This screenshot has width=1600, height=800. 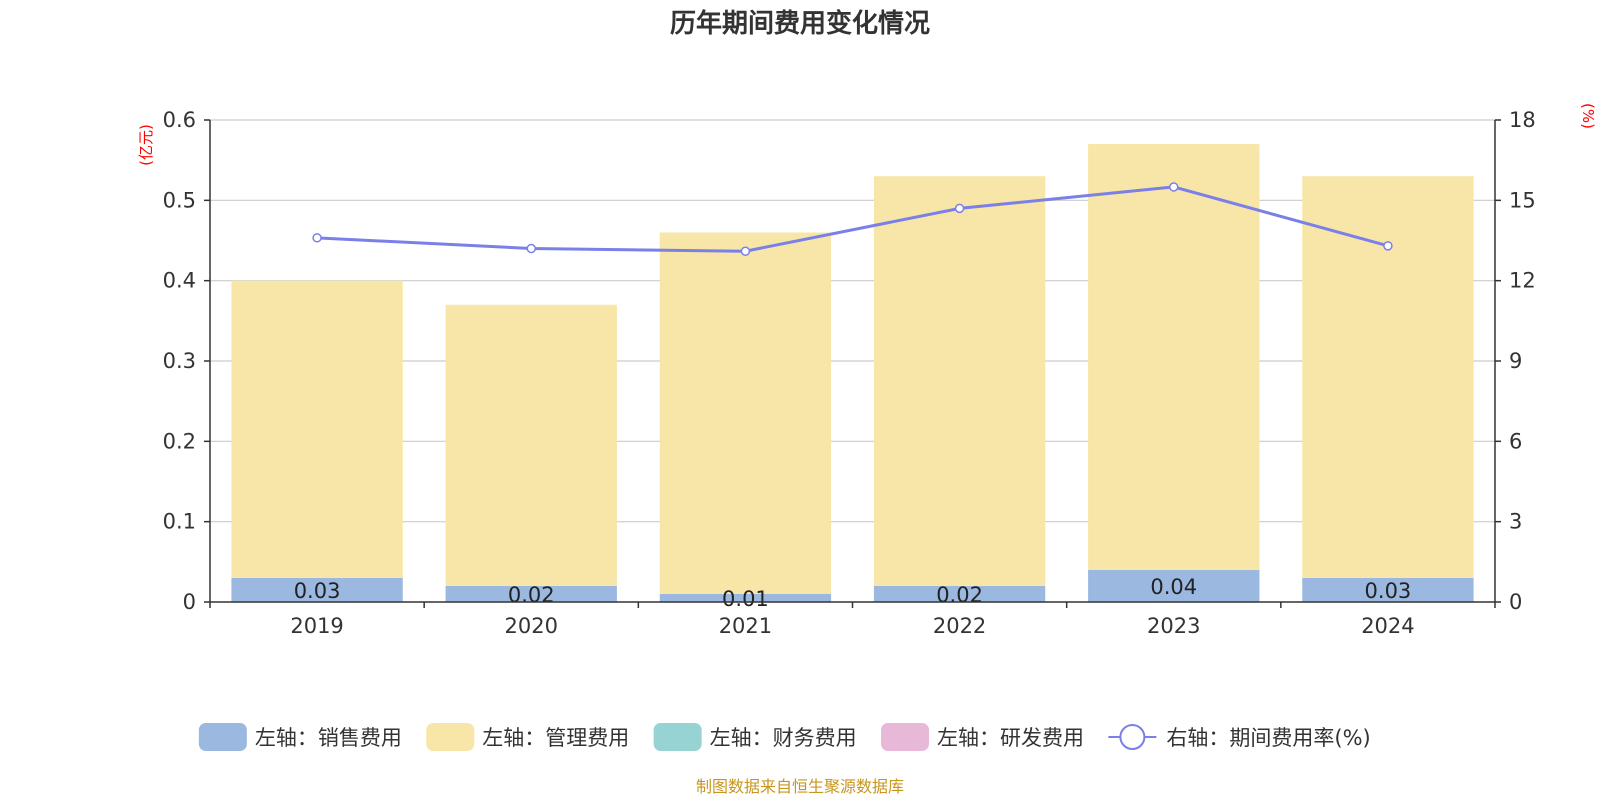 What do you see at coordinates (1515, 522) in the screenshot?
I see `right-tick-label: 3` at bounding box center [1515, 522].